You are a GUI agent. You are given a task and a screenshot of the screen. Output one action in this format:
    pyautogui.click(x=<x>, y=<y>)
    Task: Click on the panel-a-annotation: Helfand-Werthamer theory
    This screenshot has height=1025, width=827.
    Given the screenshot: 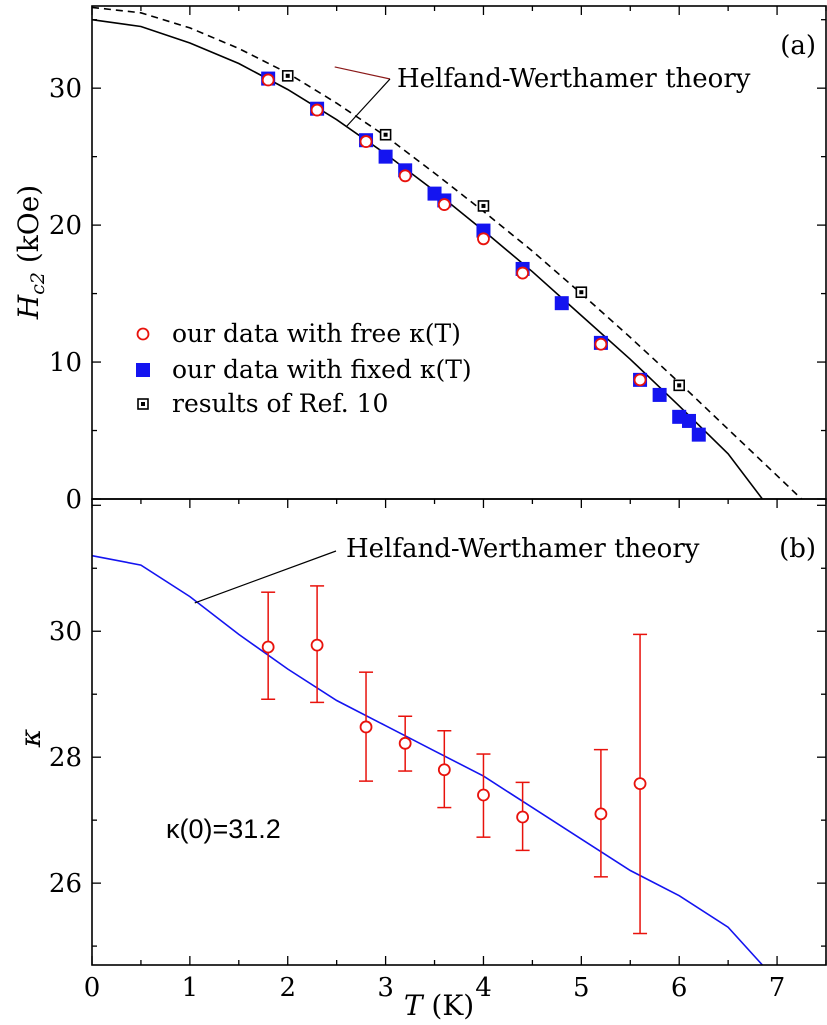 What is the action you would take?
    pyautogui.click(x=542, y=95)
    